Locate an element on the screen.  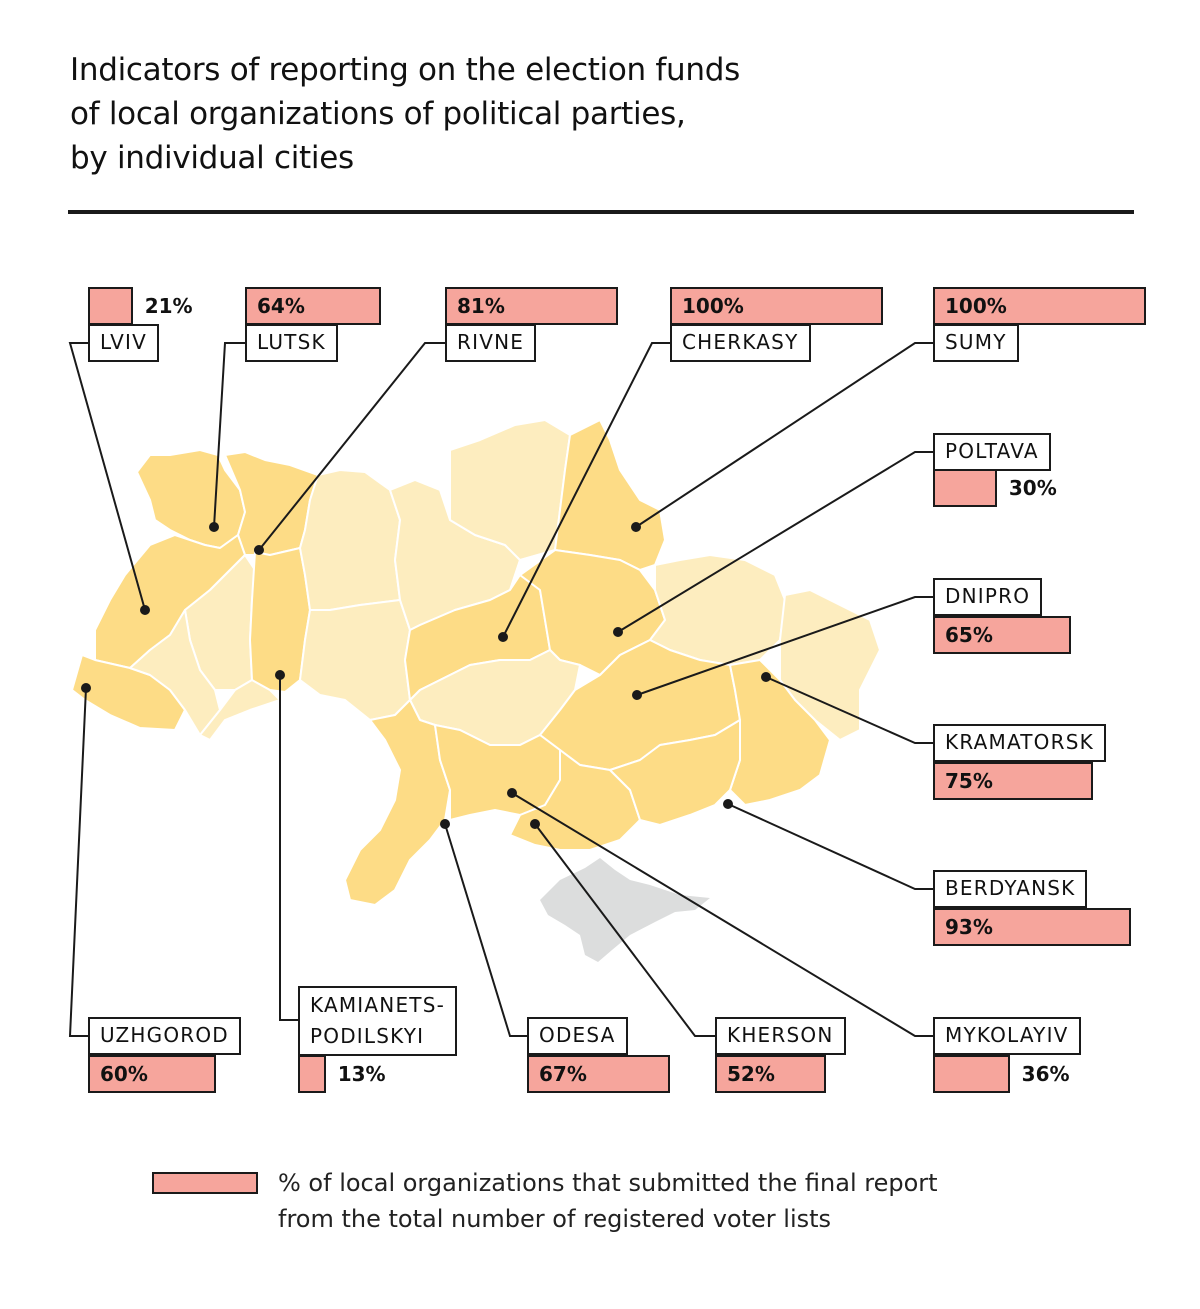
region-ivano-frankivsk is located at coordinates (175, 672).